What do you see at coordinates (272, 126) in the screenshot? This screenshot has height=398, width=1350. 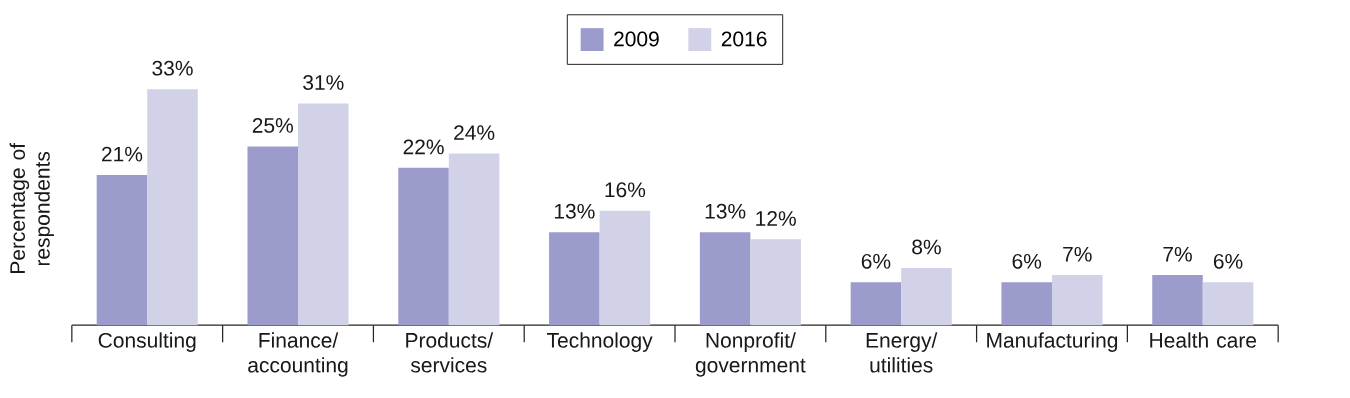 I see `data-label: 25%` at bounding box center [272, 126].